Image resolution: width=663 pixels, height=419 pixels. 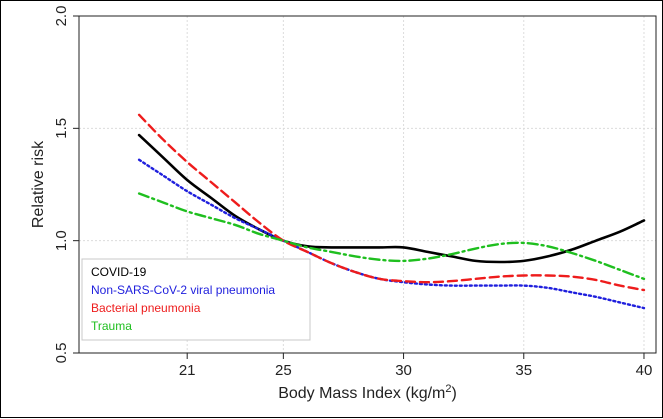 I want to click on y-tick-label: 0.5, so click(x=61, y=353).